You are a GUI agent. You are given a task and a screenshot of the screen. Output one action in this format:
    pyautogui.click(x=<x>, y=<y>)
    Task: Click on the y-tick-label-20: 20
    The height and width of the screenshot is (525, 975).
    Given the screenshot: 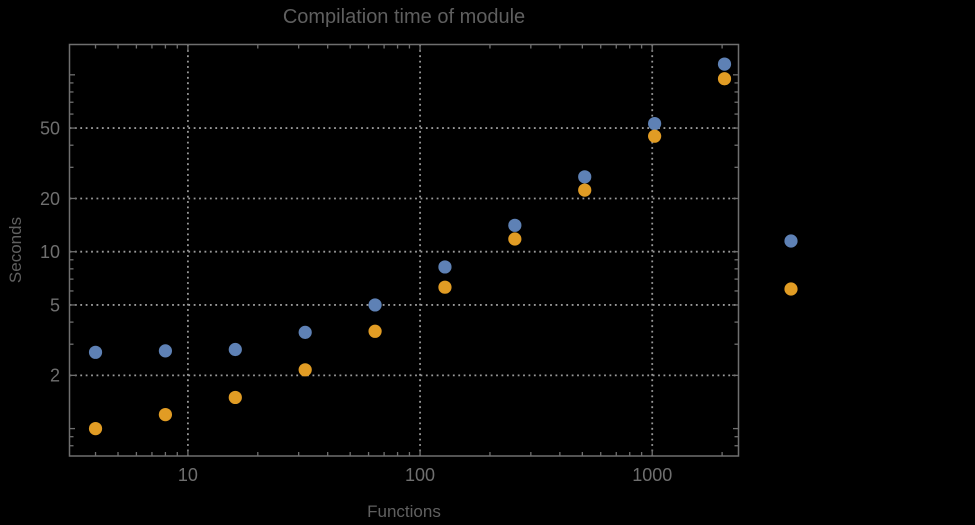 What is the action you would take?
    pyautogui.click(x=50, y=199)
    